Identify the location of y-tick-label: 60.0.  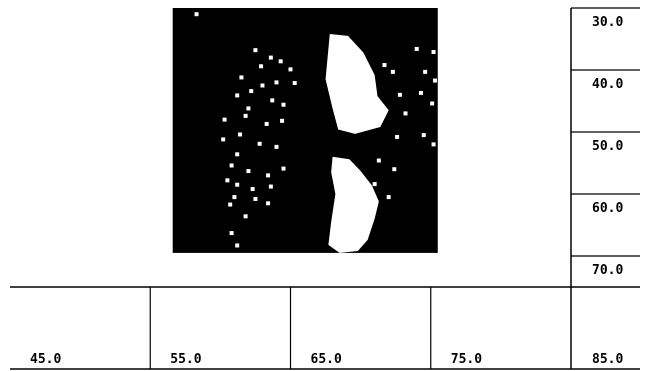
(607, 208).